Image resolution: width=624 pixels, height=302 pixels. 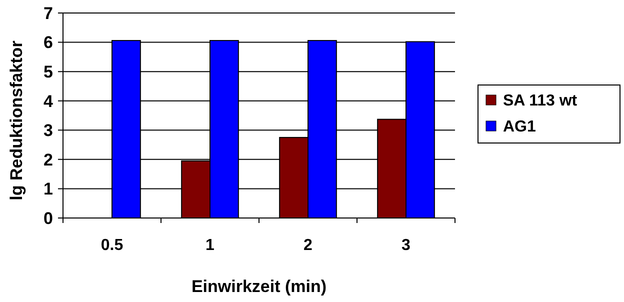 I want to click on x-tick-label: 2, so click(x=308, y=245).